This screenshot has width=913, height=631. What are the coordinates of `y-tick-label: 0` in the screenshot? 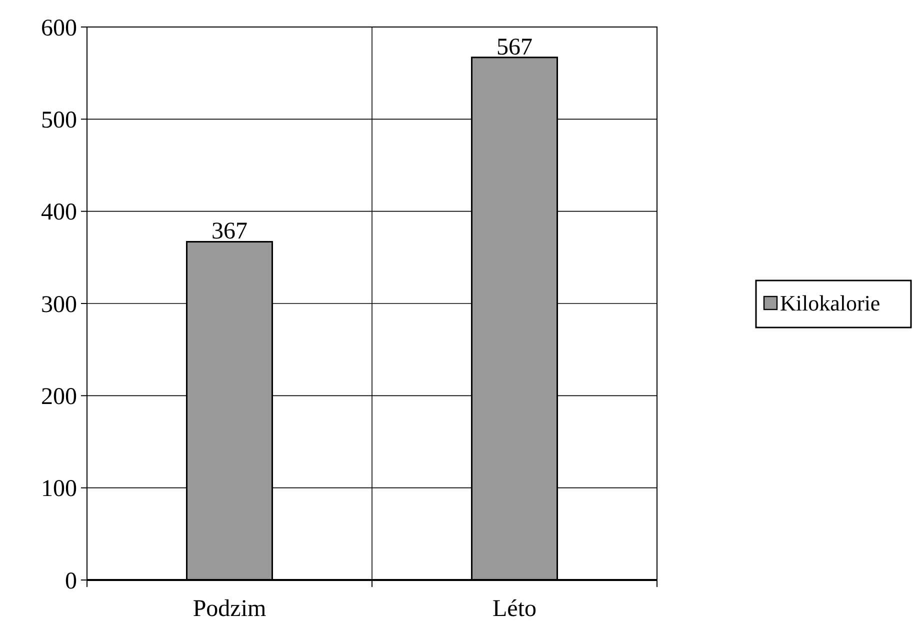 It's located at (71, 581).